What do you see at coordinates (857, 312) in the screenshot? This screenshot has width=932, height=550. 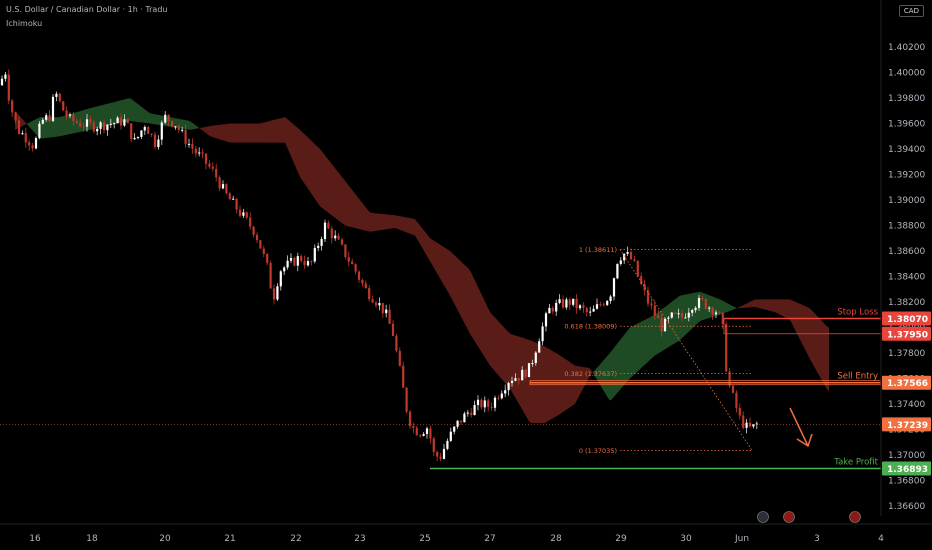 I see `level-name: Stop Loss` at bounding box center [857, 312].